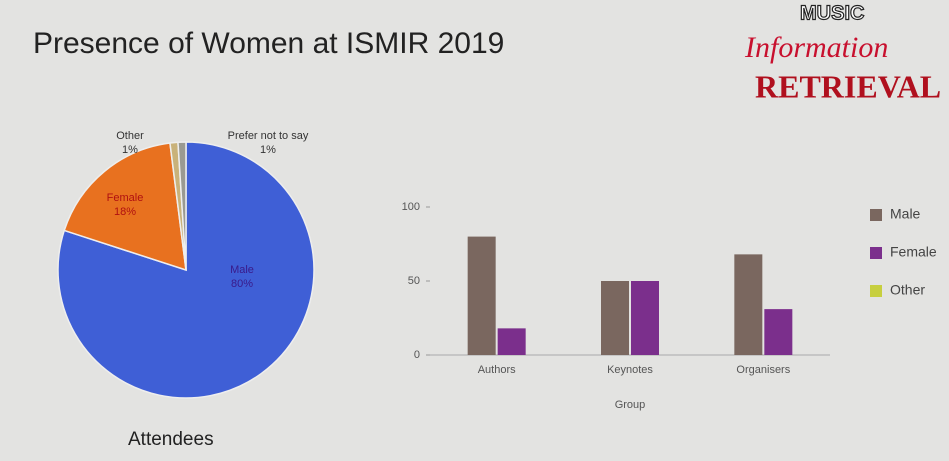 This screenshot has height=461, width=949. What do you see at coordinates (832, 13) in the screenshot?
I see `logo-text: MUSIC` at bounding box center [832, 13].